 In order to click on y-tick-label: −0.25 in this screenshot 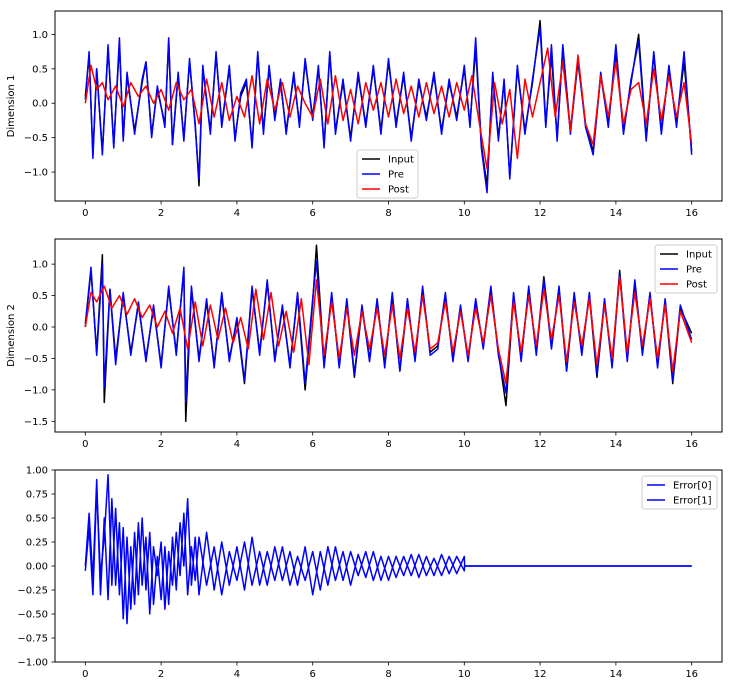, I will do `click(32, 591)`.